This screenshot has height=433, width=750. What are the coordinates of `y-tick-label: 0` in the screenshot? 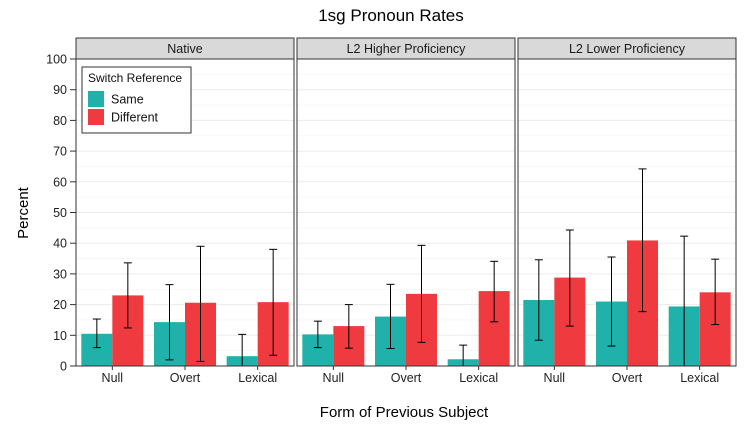 It's located at (63, 367).